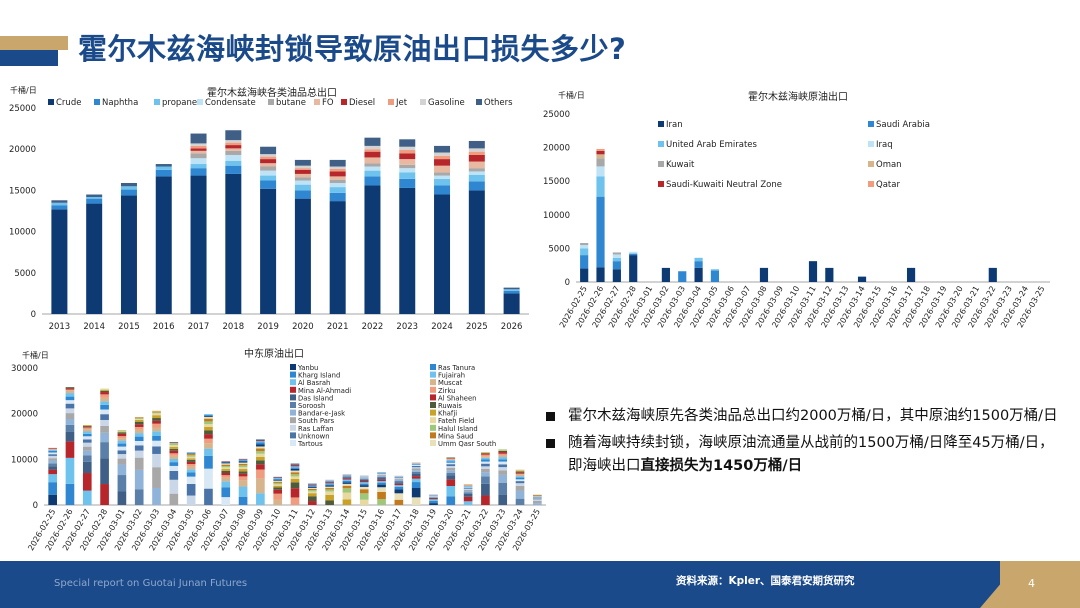 The height and width of the screenshot is (608, 1080). I want to click on y-tick-label: 20000, so click(556, 149).